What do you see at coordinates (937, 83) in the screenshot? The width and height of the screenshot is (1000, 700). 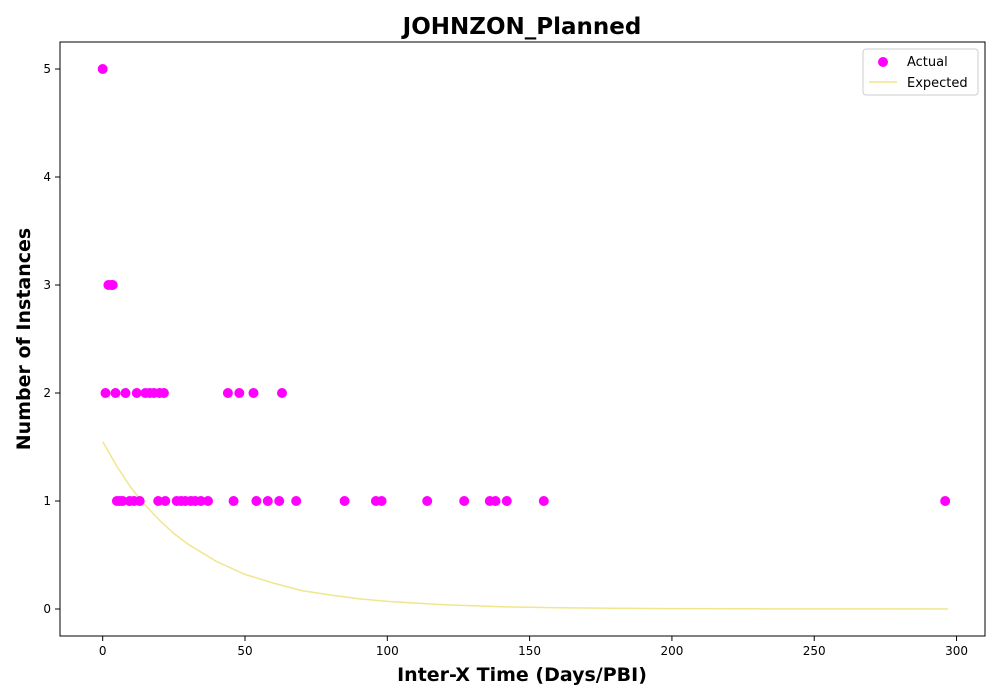 I see `legend-expected-label: Expected` at bounding box center [937, 83].